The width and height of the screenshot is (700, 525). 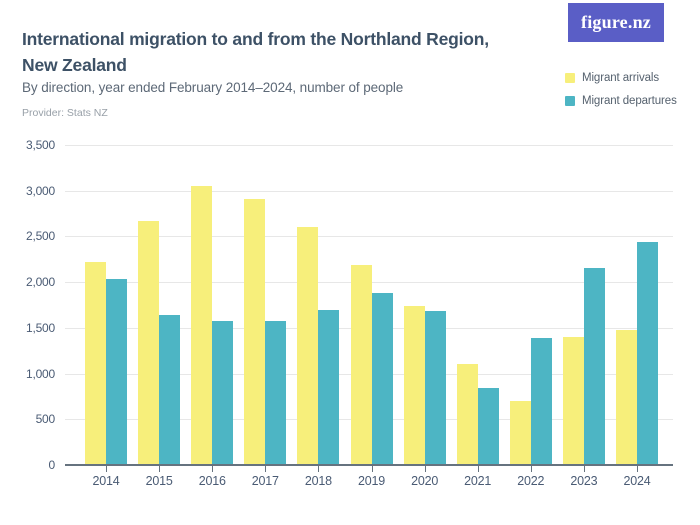 I want to click on bar-migrant-arrivals-2014, so click(x=96, y=363).